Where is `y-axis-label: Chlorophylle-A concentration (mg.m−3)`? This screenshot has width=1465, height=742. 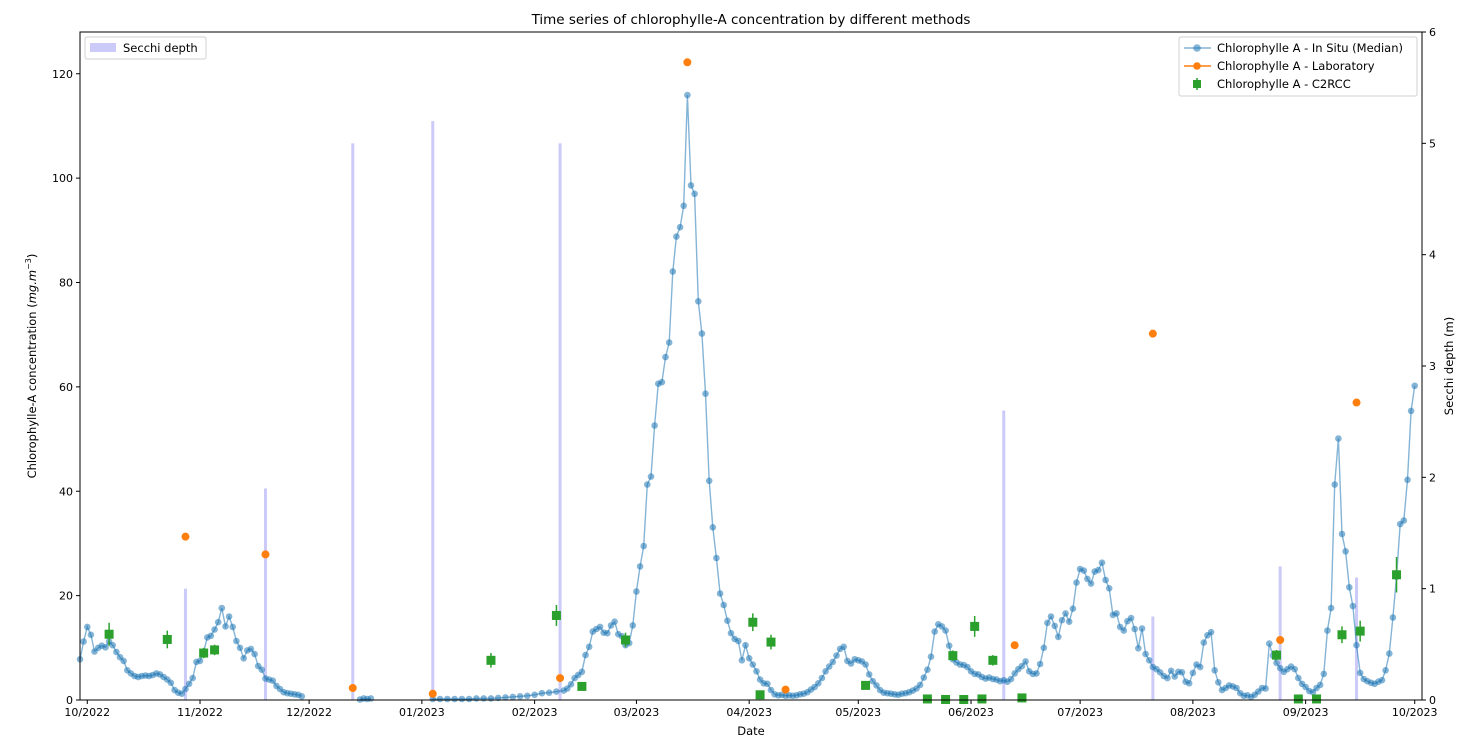
y-axis-label: Chlorophylle-A concentration (mg.m−3) is located at coordinates (31, 366).